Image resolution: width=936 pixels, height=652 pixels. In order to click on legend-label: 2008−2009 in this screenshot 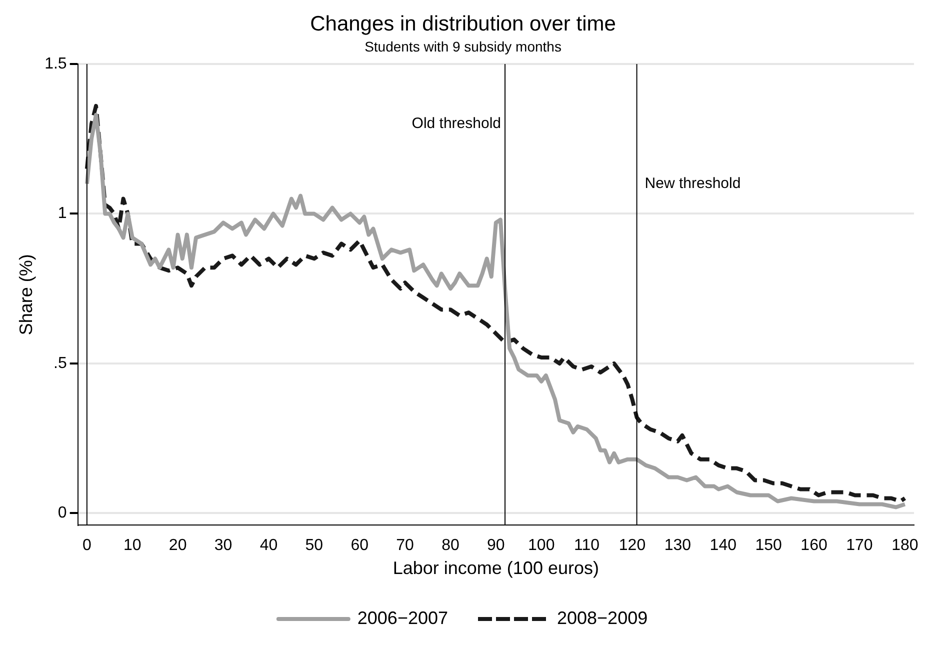, I will do `click(602, 618)`.